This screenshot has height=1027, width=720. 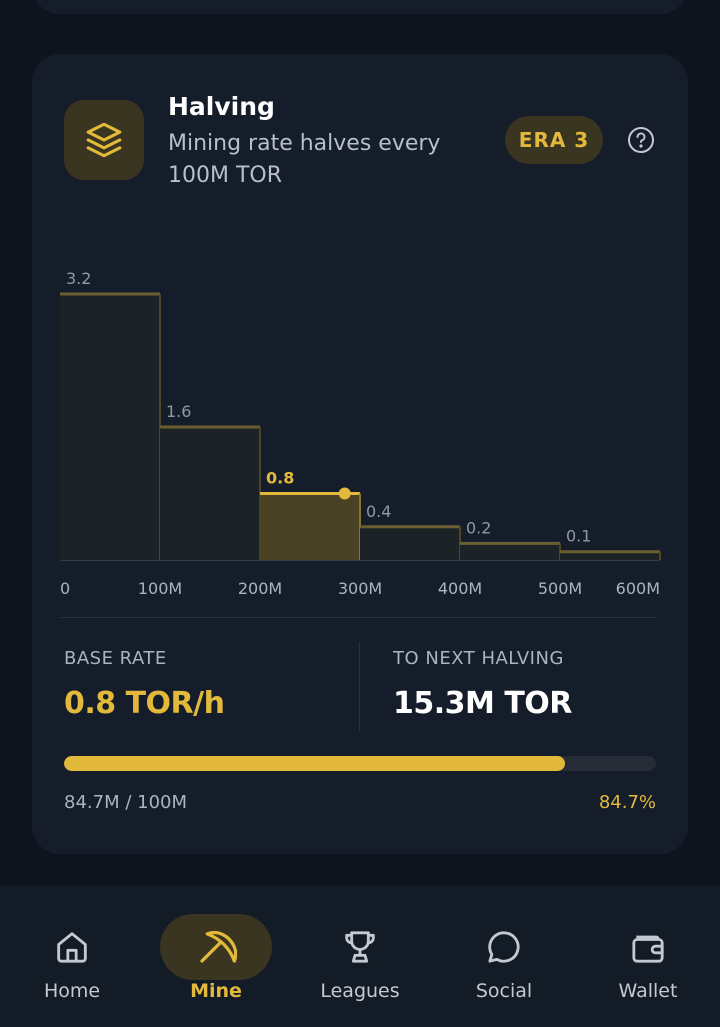 I want to click on base-rate-label: BASE RATE, so click(x=115, y=658).